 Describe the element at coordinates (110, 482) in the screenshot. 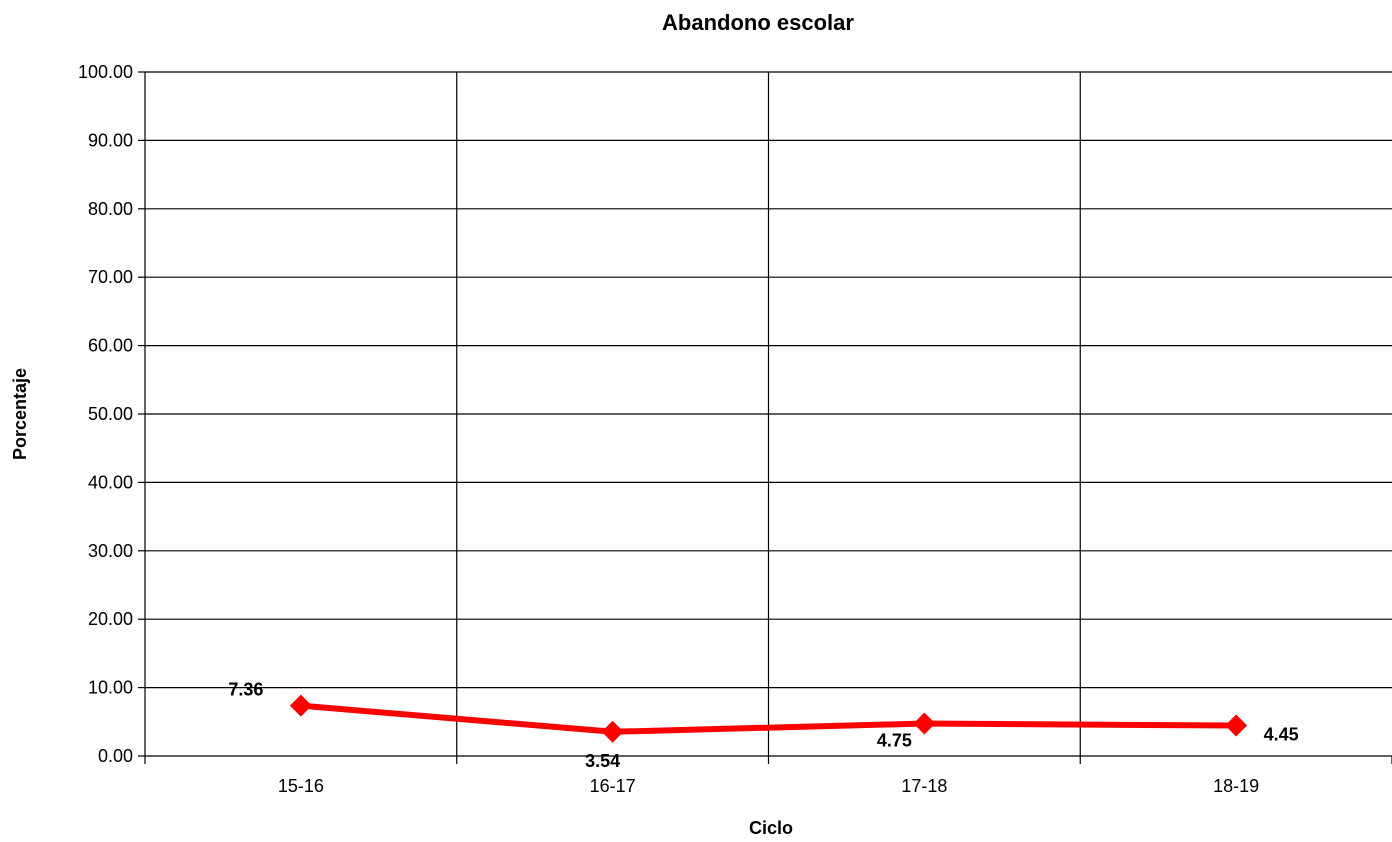

I see `y-tick-label: 40.00` at that location.